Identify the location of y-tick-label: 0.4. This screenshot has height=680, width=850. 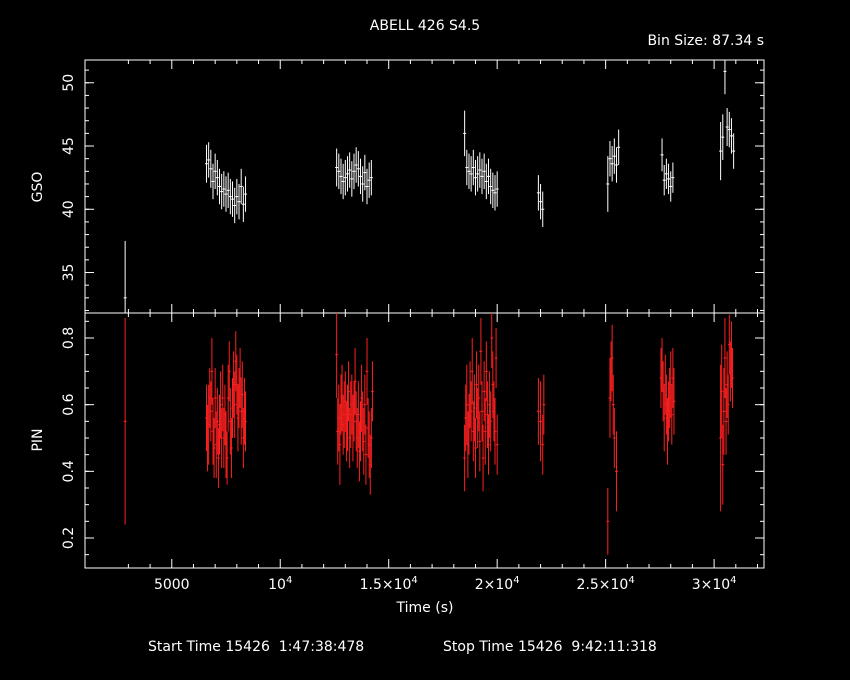
(69, 471).